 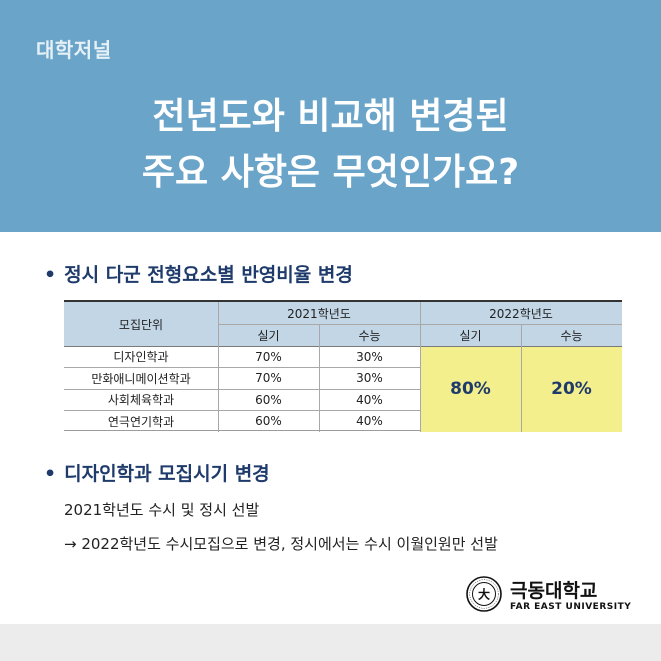 I want to click on page-title-line2: 주요 사항은 무엇인가요?, so click(x=330, y=172).